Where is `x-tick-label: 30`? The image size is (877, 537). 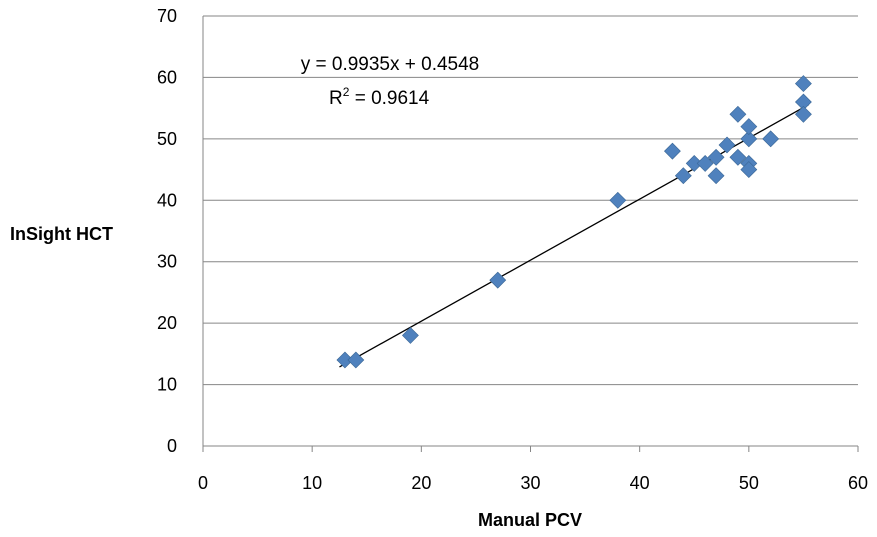
x-tick-label: 30 is located at coordinates (530, 483).